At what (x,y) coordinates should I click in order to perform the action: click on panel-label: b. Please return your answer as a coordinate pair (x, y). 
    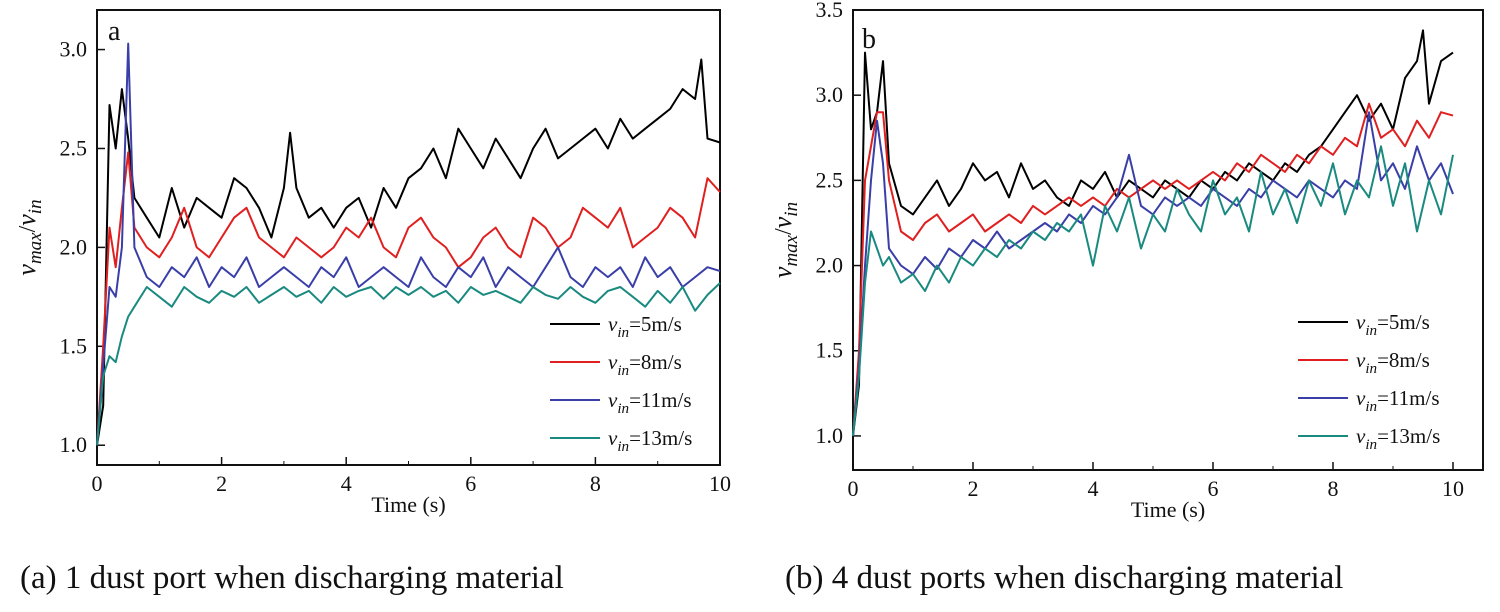
    Looking at the image, I should click on (869, 39).